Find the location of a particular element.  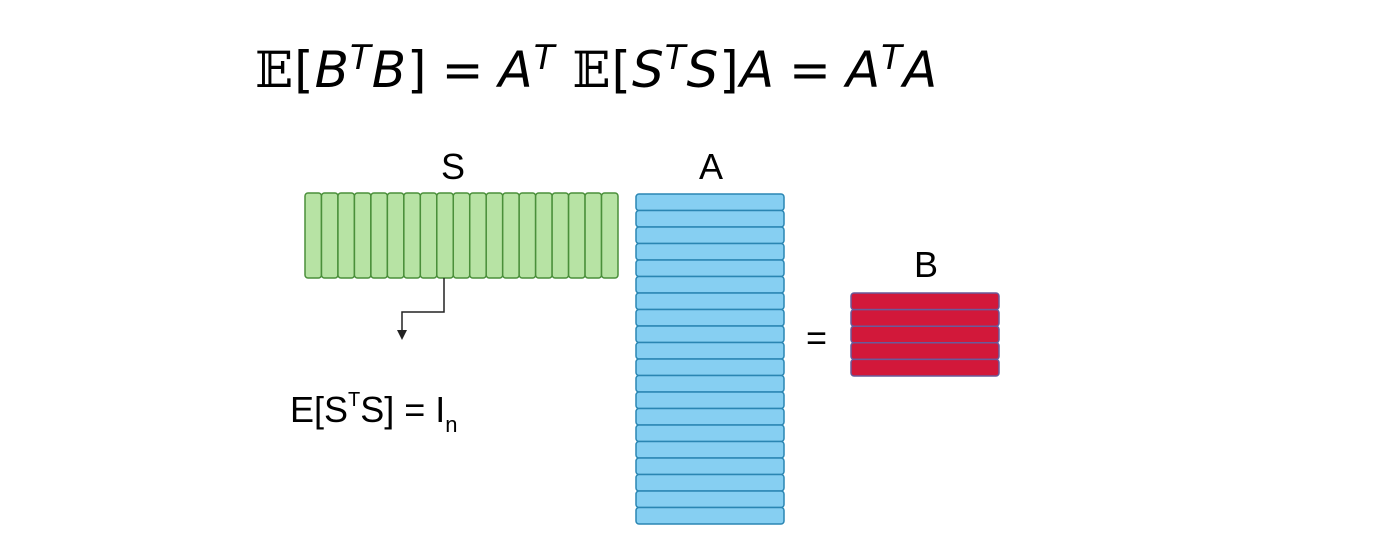

note-transpose: T is located at coordinates (354, 400).